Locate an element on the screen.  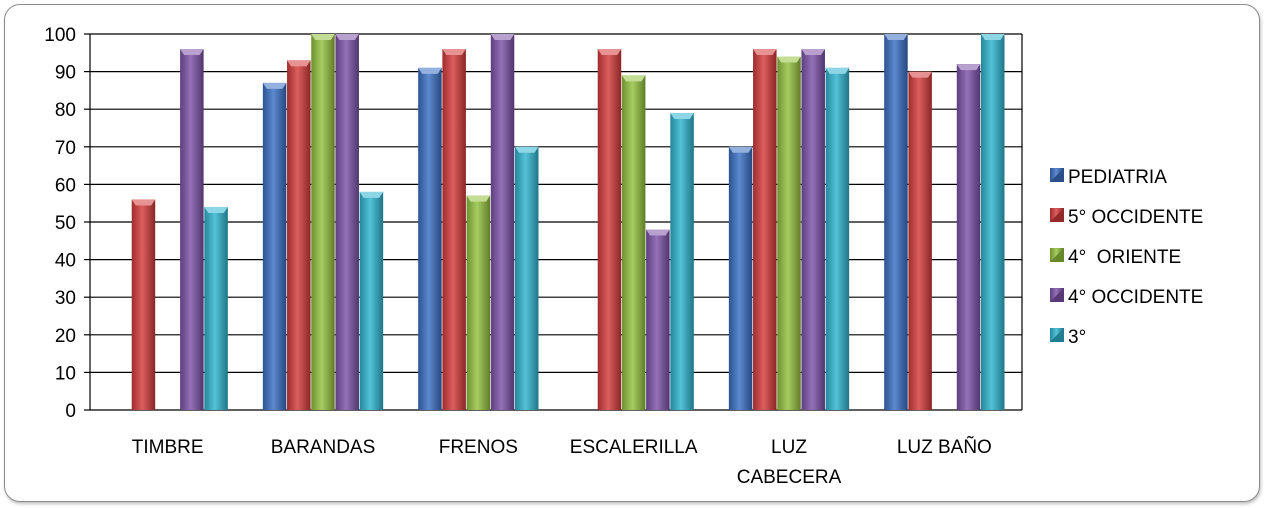
legend-item: 5° OCCIDENTE is located at coordinates (1126, 217).